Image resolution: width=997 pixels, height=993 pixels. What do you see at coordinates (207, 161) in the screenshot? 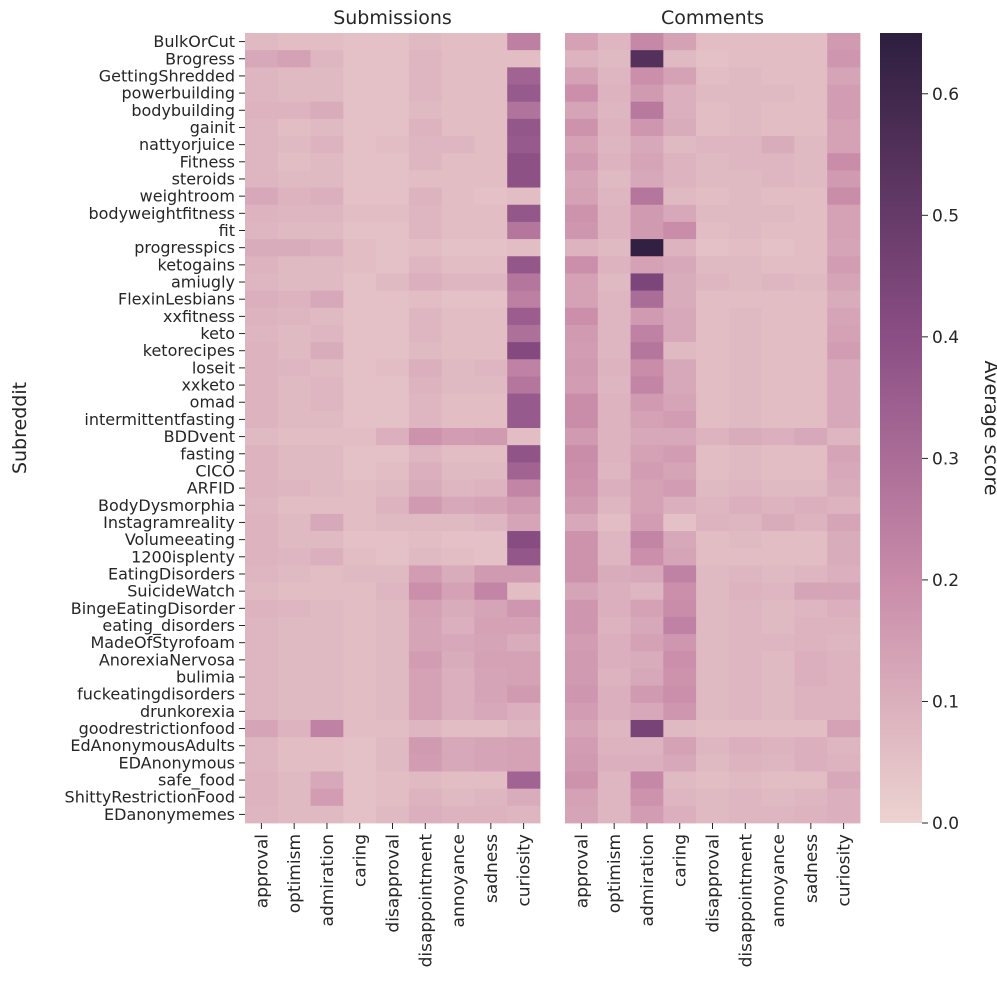
I see `row-label: Fitness` at bounding box center [207, 161].